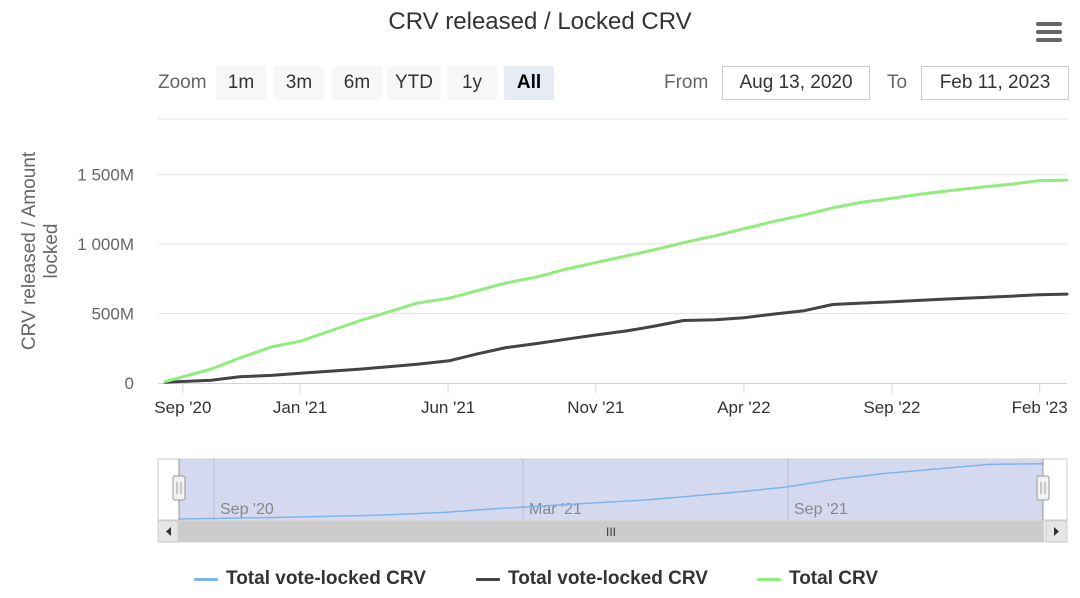 This screenshot has height=598, width=1080. I want to click on legend-item-vote-locked-blue: Total vote-locked CRV, so click(310, 579).